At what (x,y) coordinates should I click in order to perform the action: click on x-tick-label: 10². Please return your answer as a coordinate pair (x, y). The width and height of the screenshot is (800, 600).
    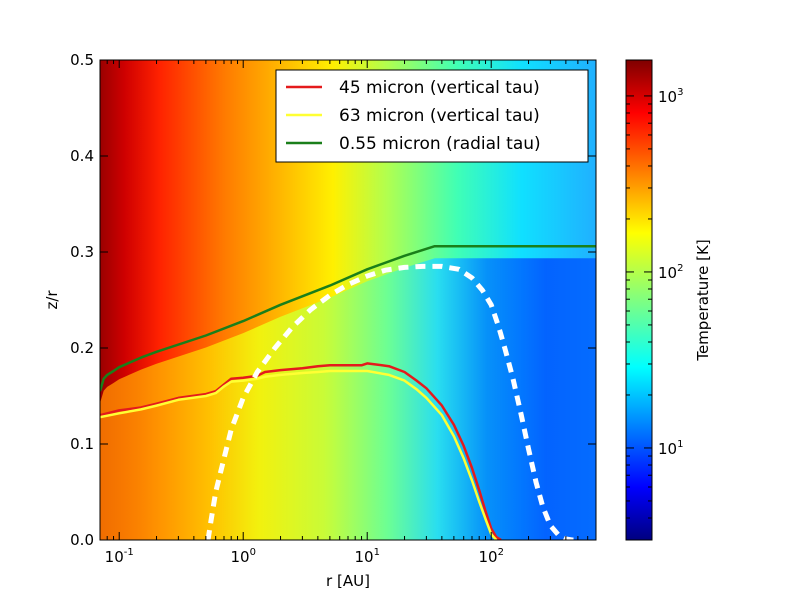
    Looking at the image, I should click on (490, 556).